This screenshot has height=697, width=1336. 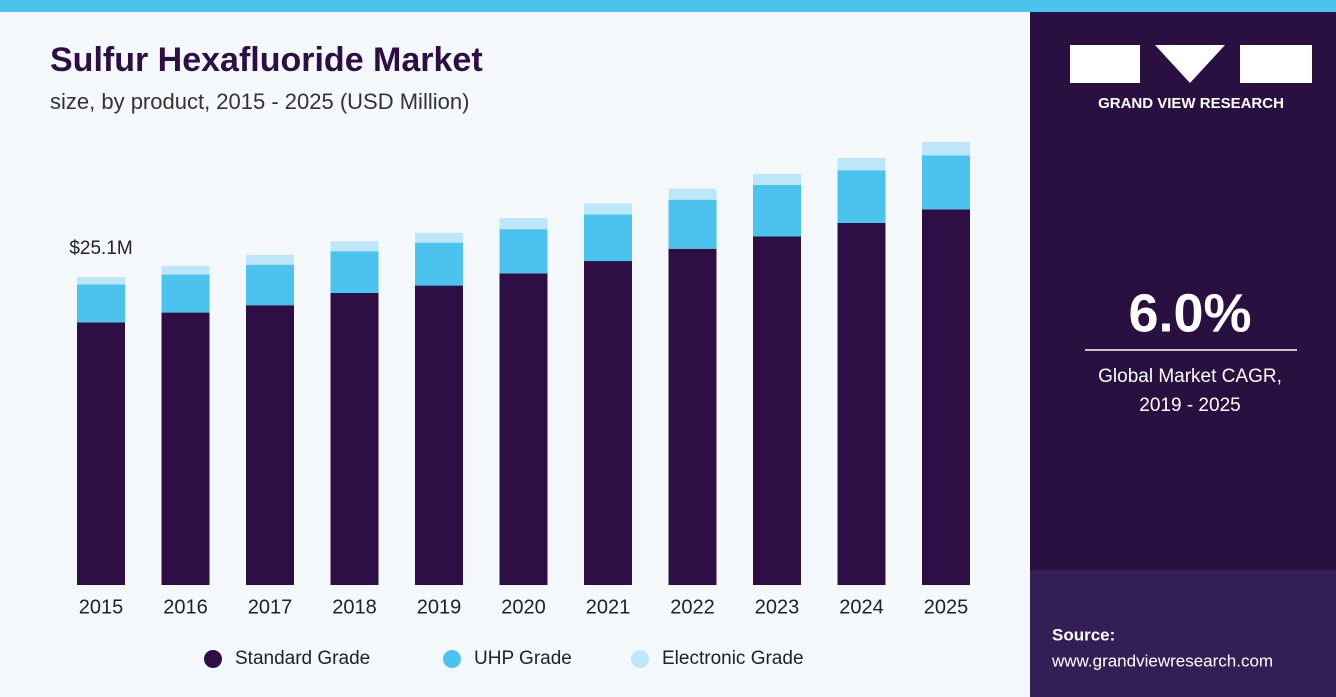 I want to click on legend-label: Standard Grade, so click(x=302, y=658).